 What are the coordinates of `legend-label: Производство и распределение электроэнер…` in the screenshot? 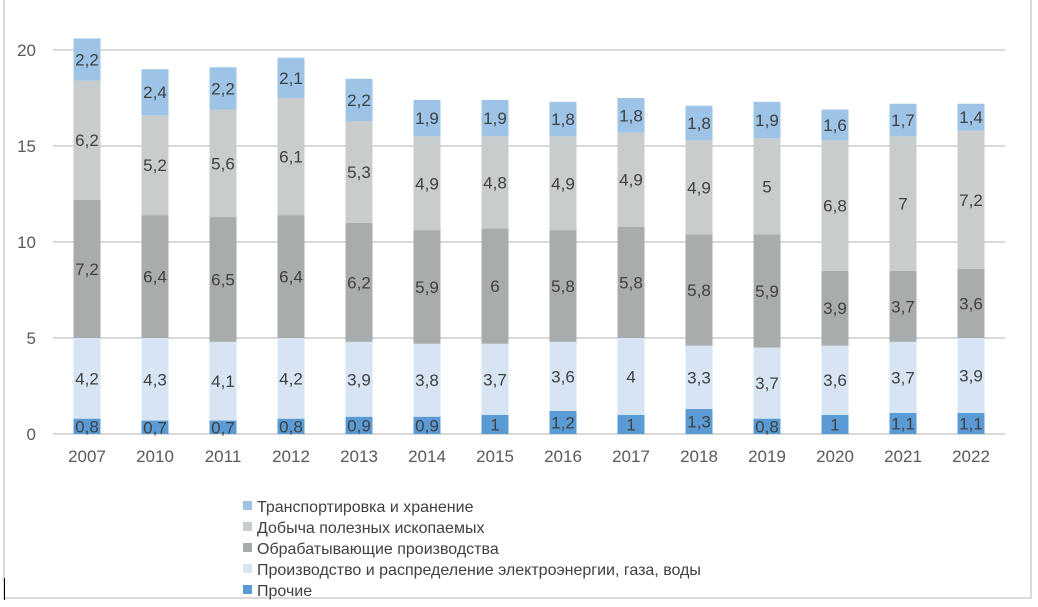 It's located at (479, 570).